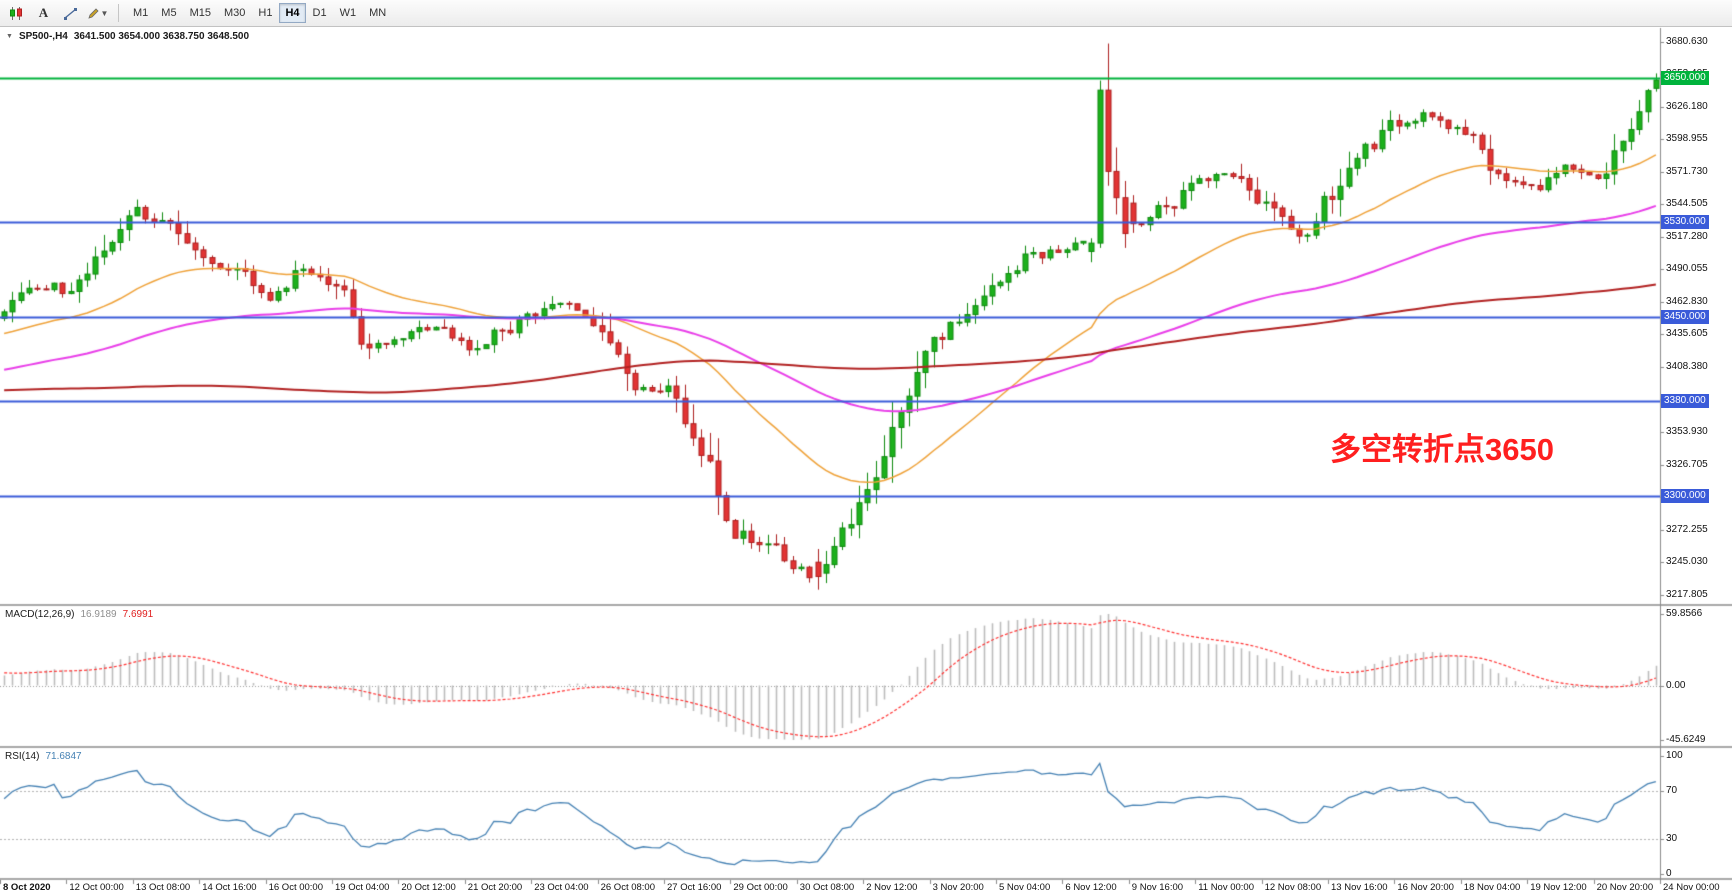 This screenshot has height=895, width=1732. Describe the element at coordinates (362, 887) in the screenshot. I see `time-axis-label: 19 Oct 04:00` at that location.